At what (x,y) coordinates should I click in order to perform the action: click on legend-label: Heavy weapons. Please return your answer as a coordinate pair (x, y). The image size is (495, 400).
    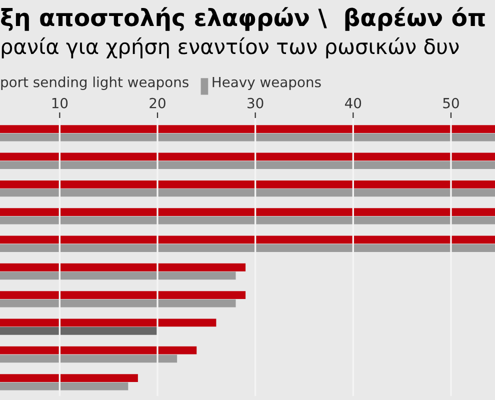
    Looking at the image, I should click on (266, 83).